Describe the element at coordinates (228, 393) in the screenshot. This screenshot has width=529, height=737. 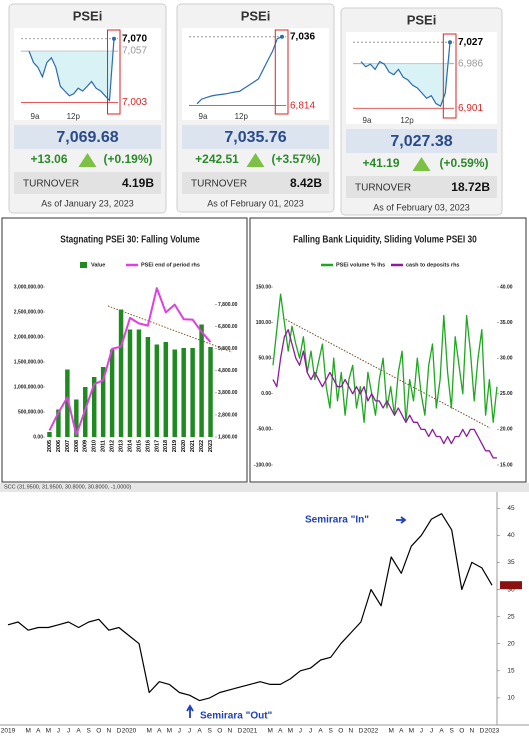
I see `y2-tick-label: 3,800.00` at that location.